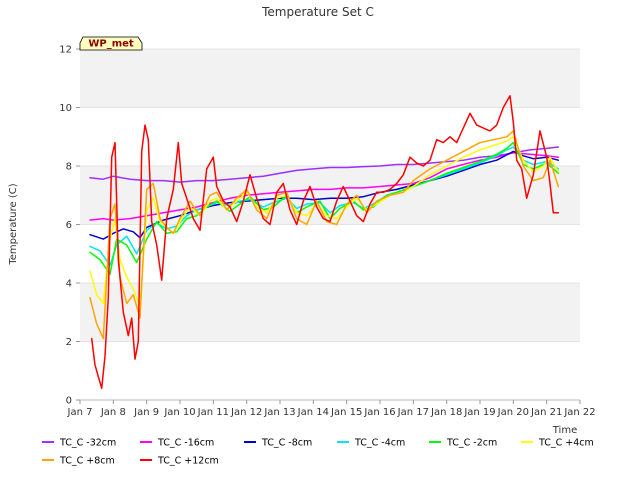  What do you see at coordinates (185, 443) in the screenshot?
I see `legend-label: TC_C -16cm` at bounding box center [185, 443].